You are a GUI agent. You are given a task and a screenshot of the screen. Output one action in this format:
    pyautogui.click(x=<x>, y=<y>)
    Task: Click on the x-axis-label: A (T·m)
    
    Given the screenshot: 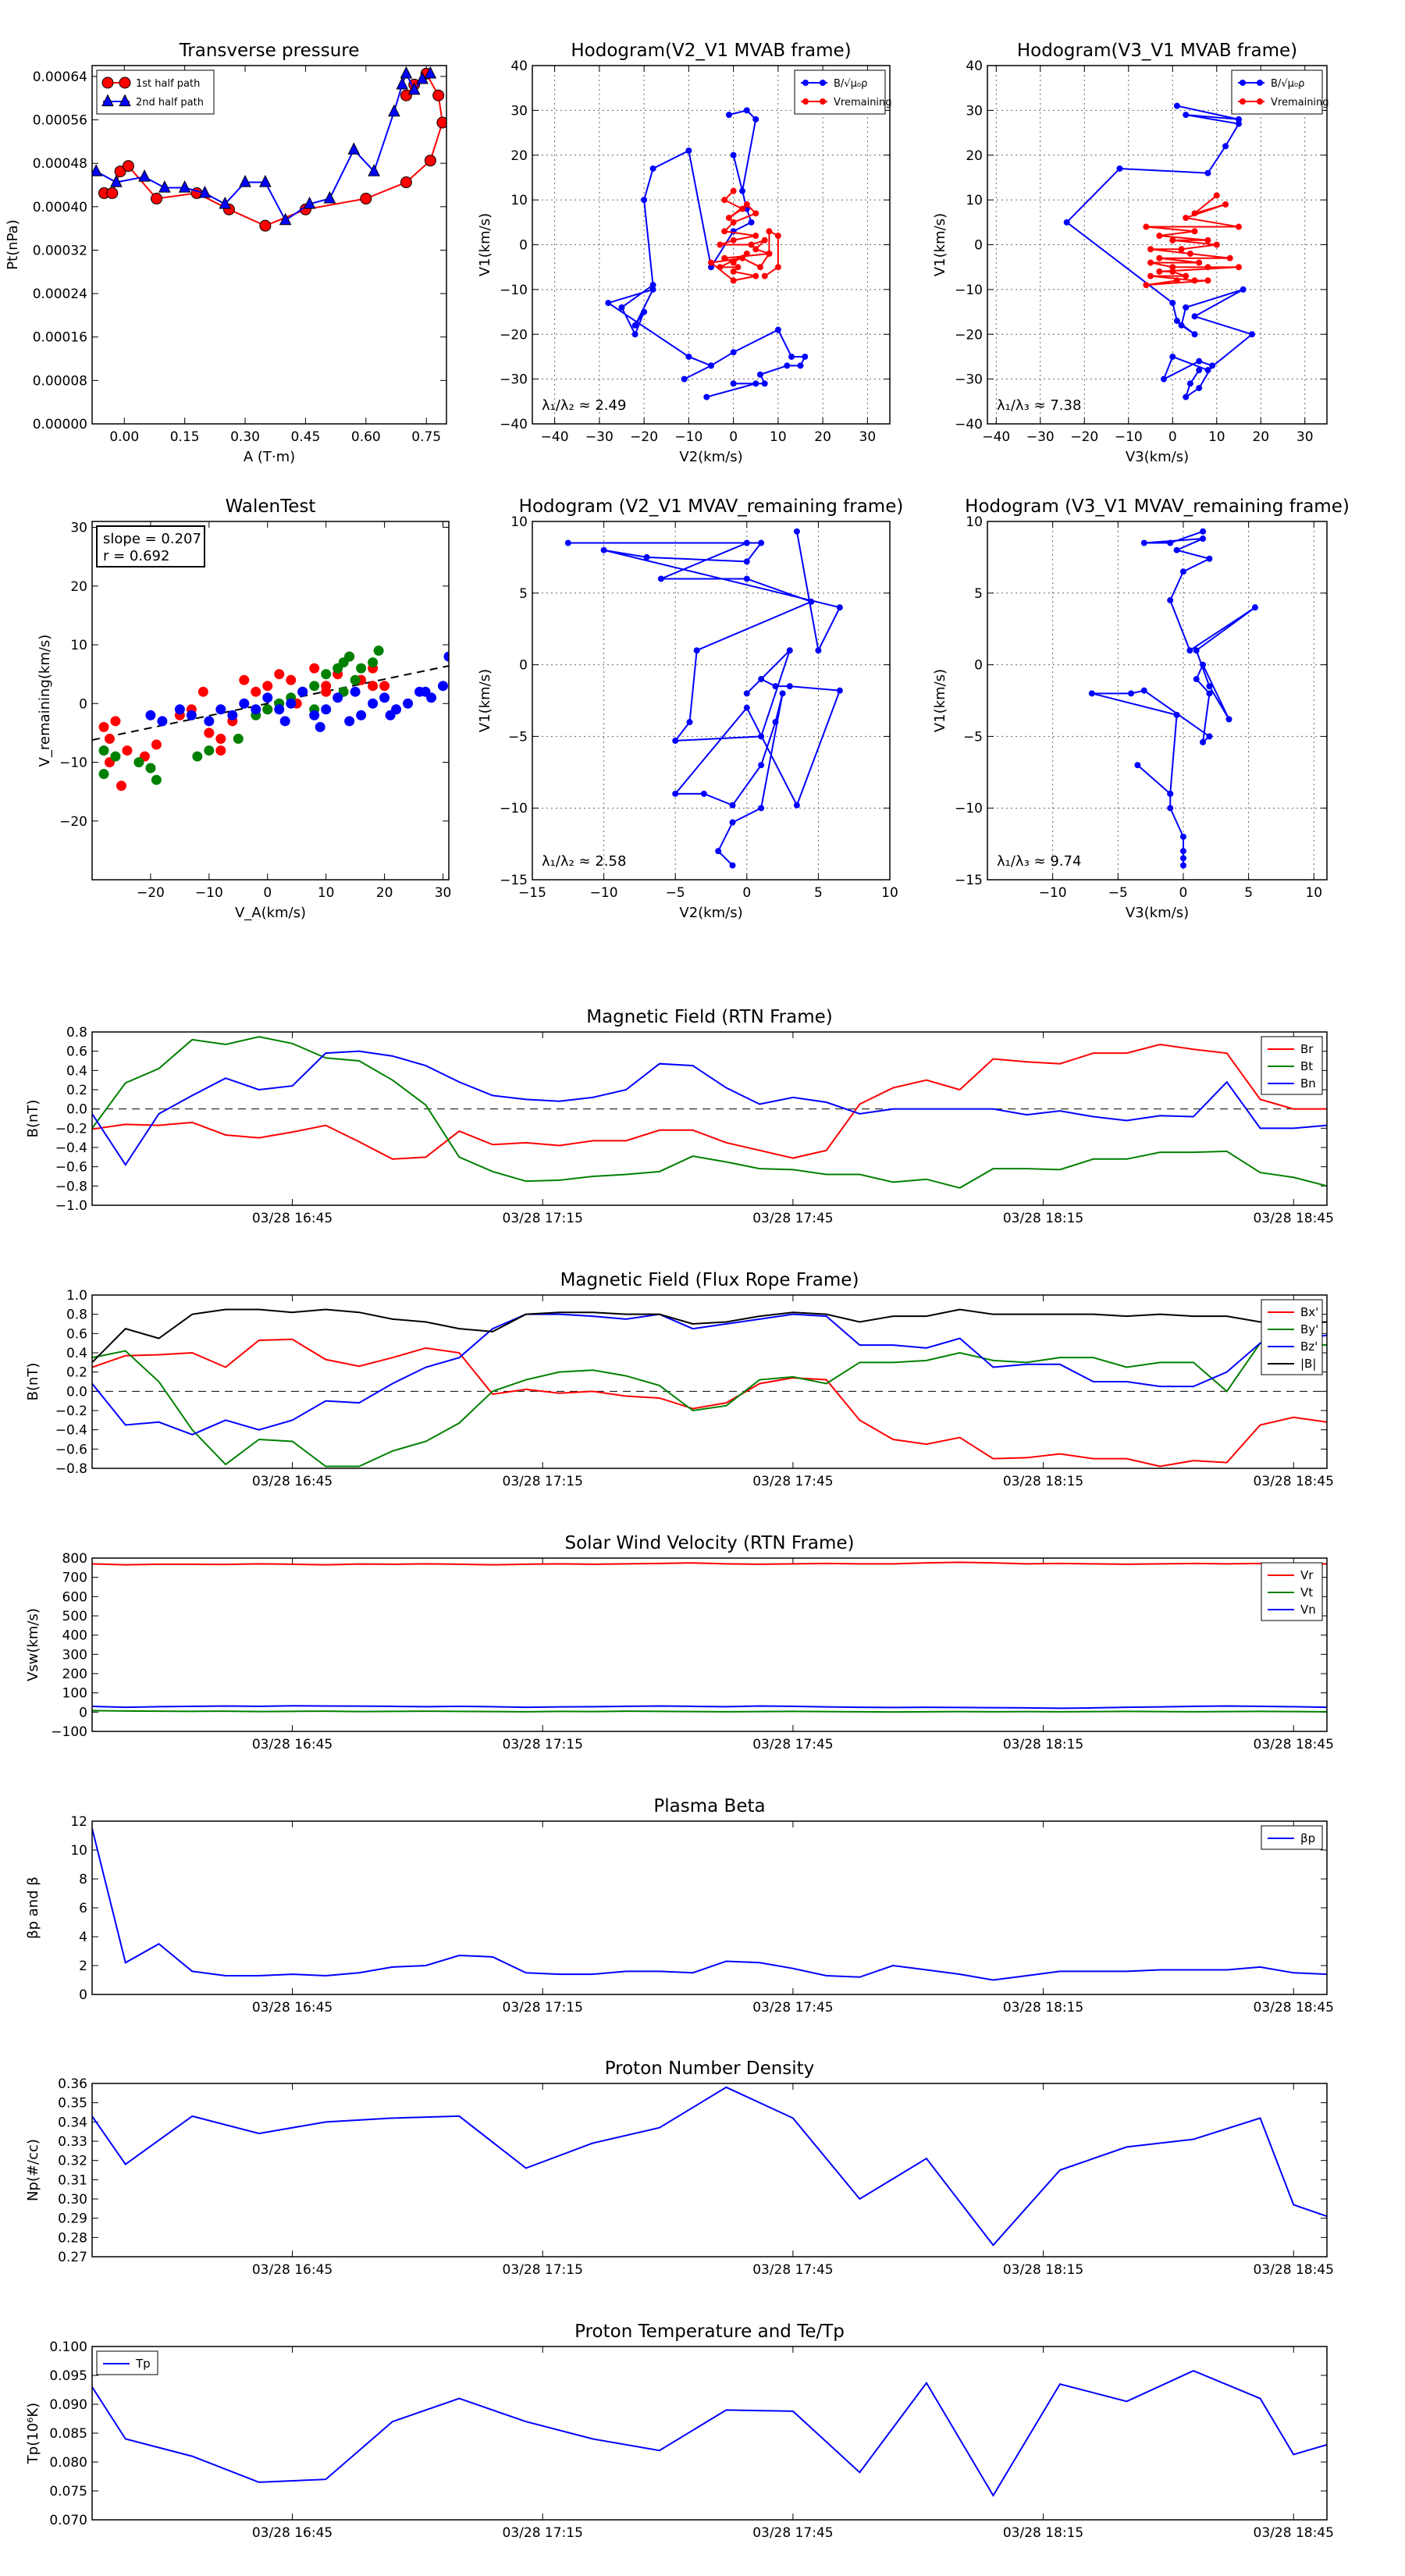 What is the action you would take?
    pyautogui.click(x=270, y=457)
    